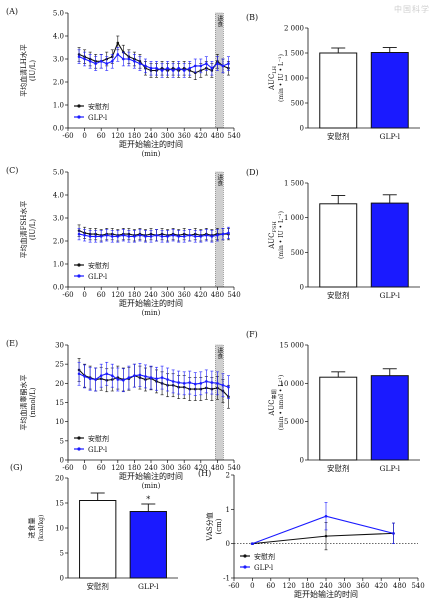 The height and width of the screenshot is (600, 436). I want to click on y-axis-title: 平均血清睾酮水平, so click(23, 403).